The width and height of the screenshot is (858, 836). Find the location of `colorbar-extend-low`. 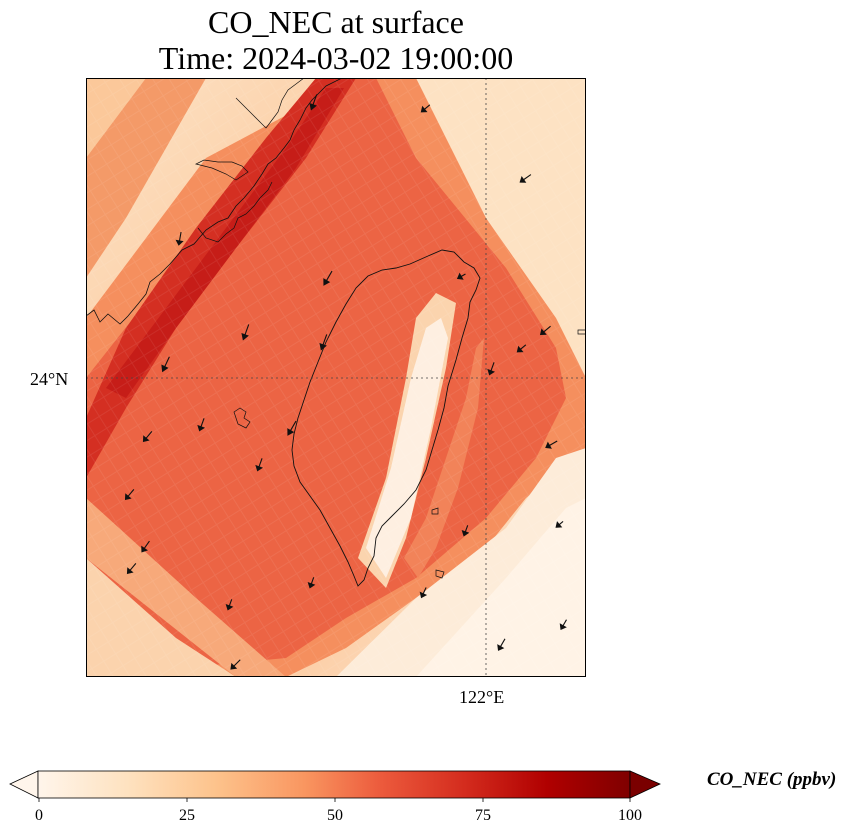

colorbar-extend-low is located at coordinates (24, 784).